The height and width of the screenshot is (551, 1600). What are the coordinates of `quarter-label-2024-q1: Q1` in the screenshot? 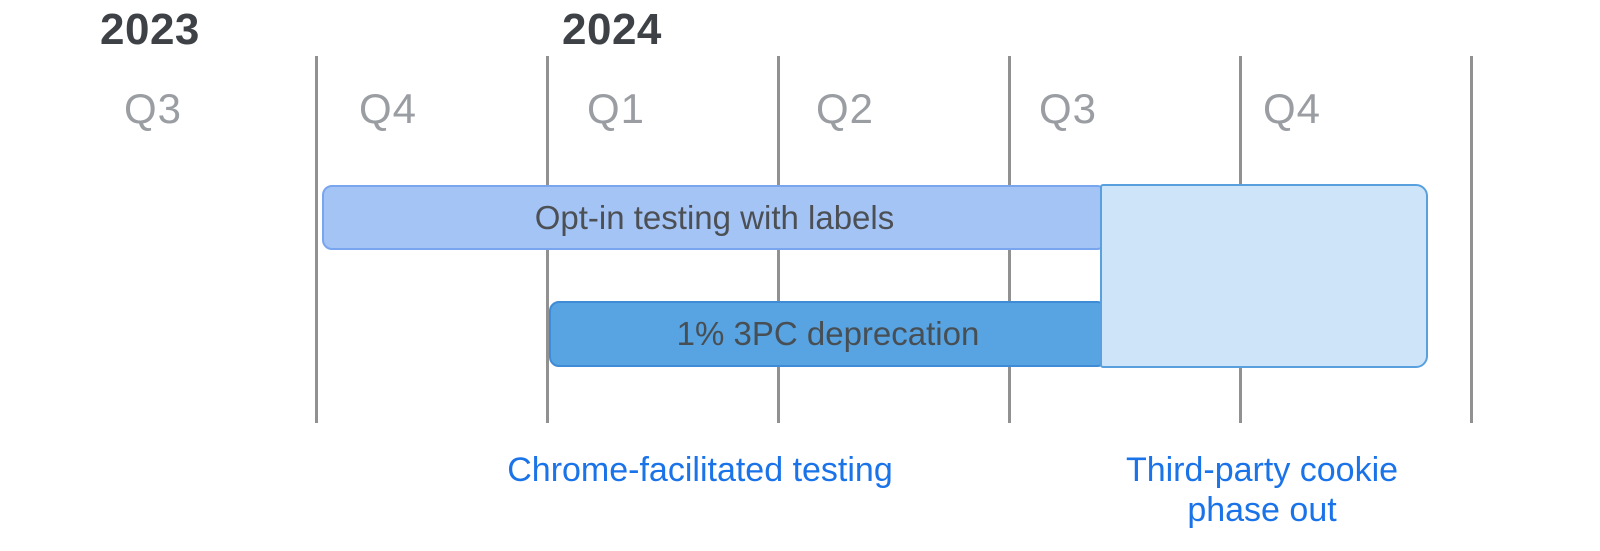 It's located at (616, 108).